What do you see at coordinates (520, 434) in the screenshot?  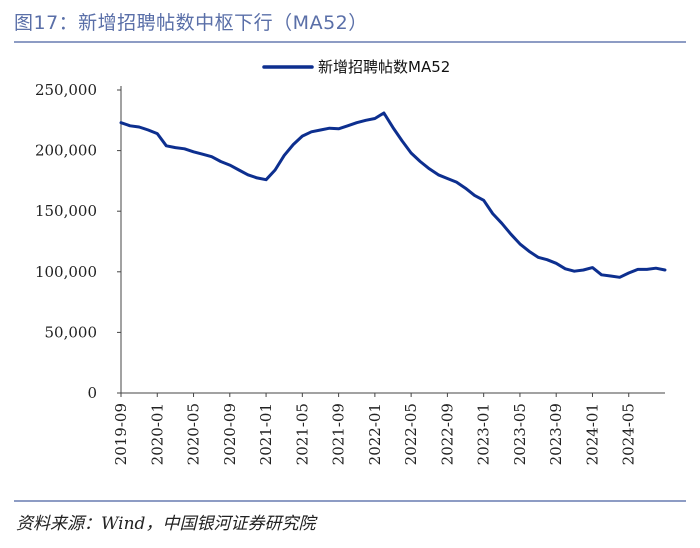 I see `x-tick-label: 2023-05` at bounding box center [520, 434].